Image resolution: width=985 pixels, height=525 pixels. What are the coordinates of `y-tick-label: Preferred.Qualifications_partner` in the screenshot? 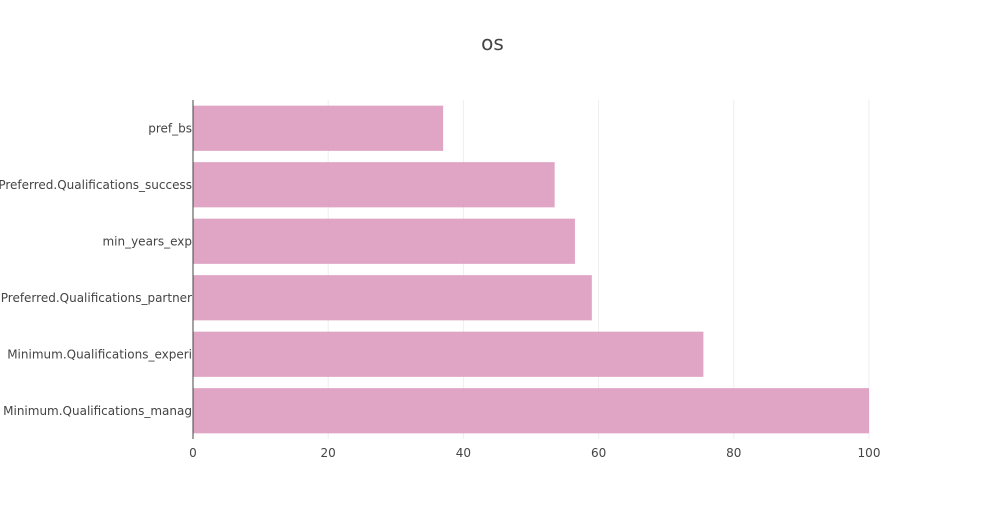 It's located at (96, 298).